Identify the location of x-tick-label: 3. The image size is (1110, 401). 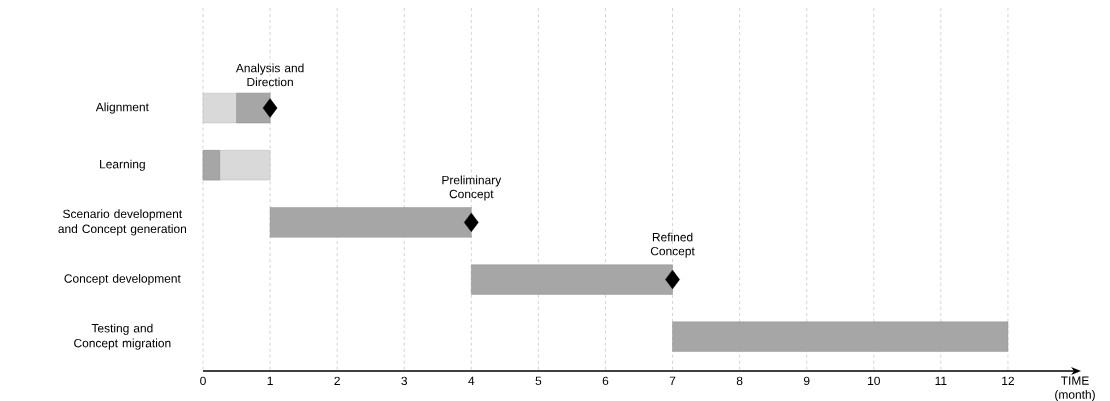
(404, 381).